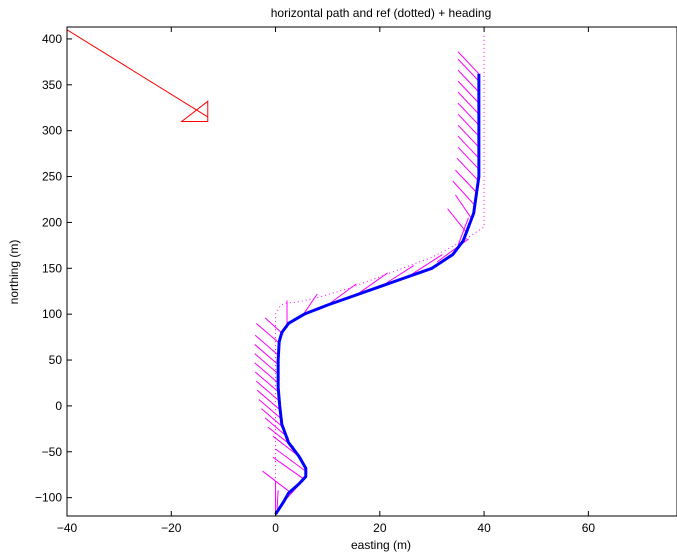 The image size is (677, 554). Describe the element at coordinates (48, 498) in the screenshot. I see `y-tick-label: −100` at that location.